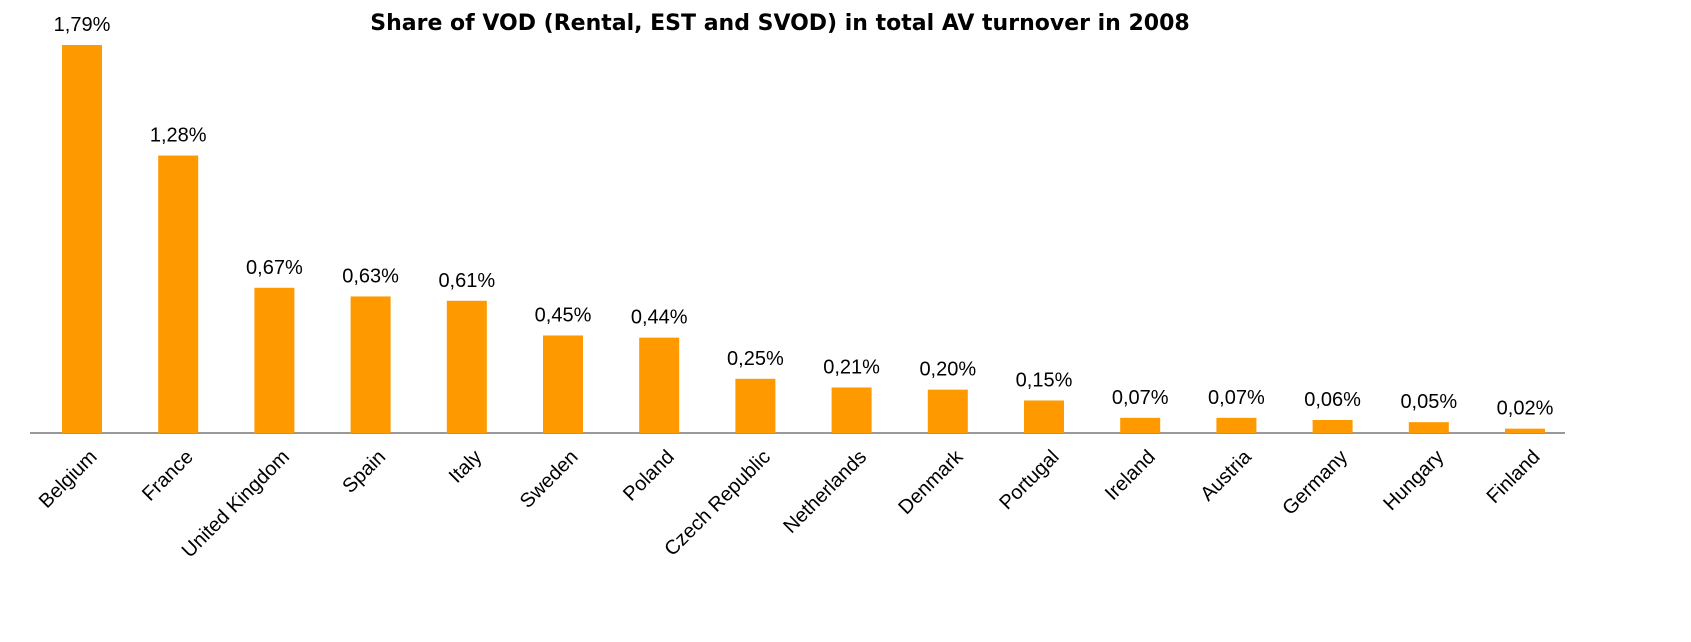  Describe the element at coordinates (168, 476) in the screenshot. I see `x-tick-label: France` at that location.